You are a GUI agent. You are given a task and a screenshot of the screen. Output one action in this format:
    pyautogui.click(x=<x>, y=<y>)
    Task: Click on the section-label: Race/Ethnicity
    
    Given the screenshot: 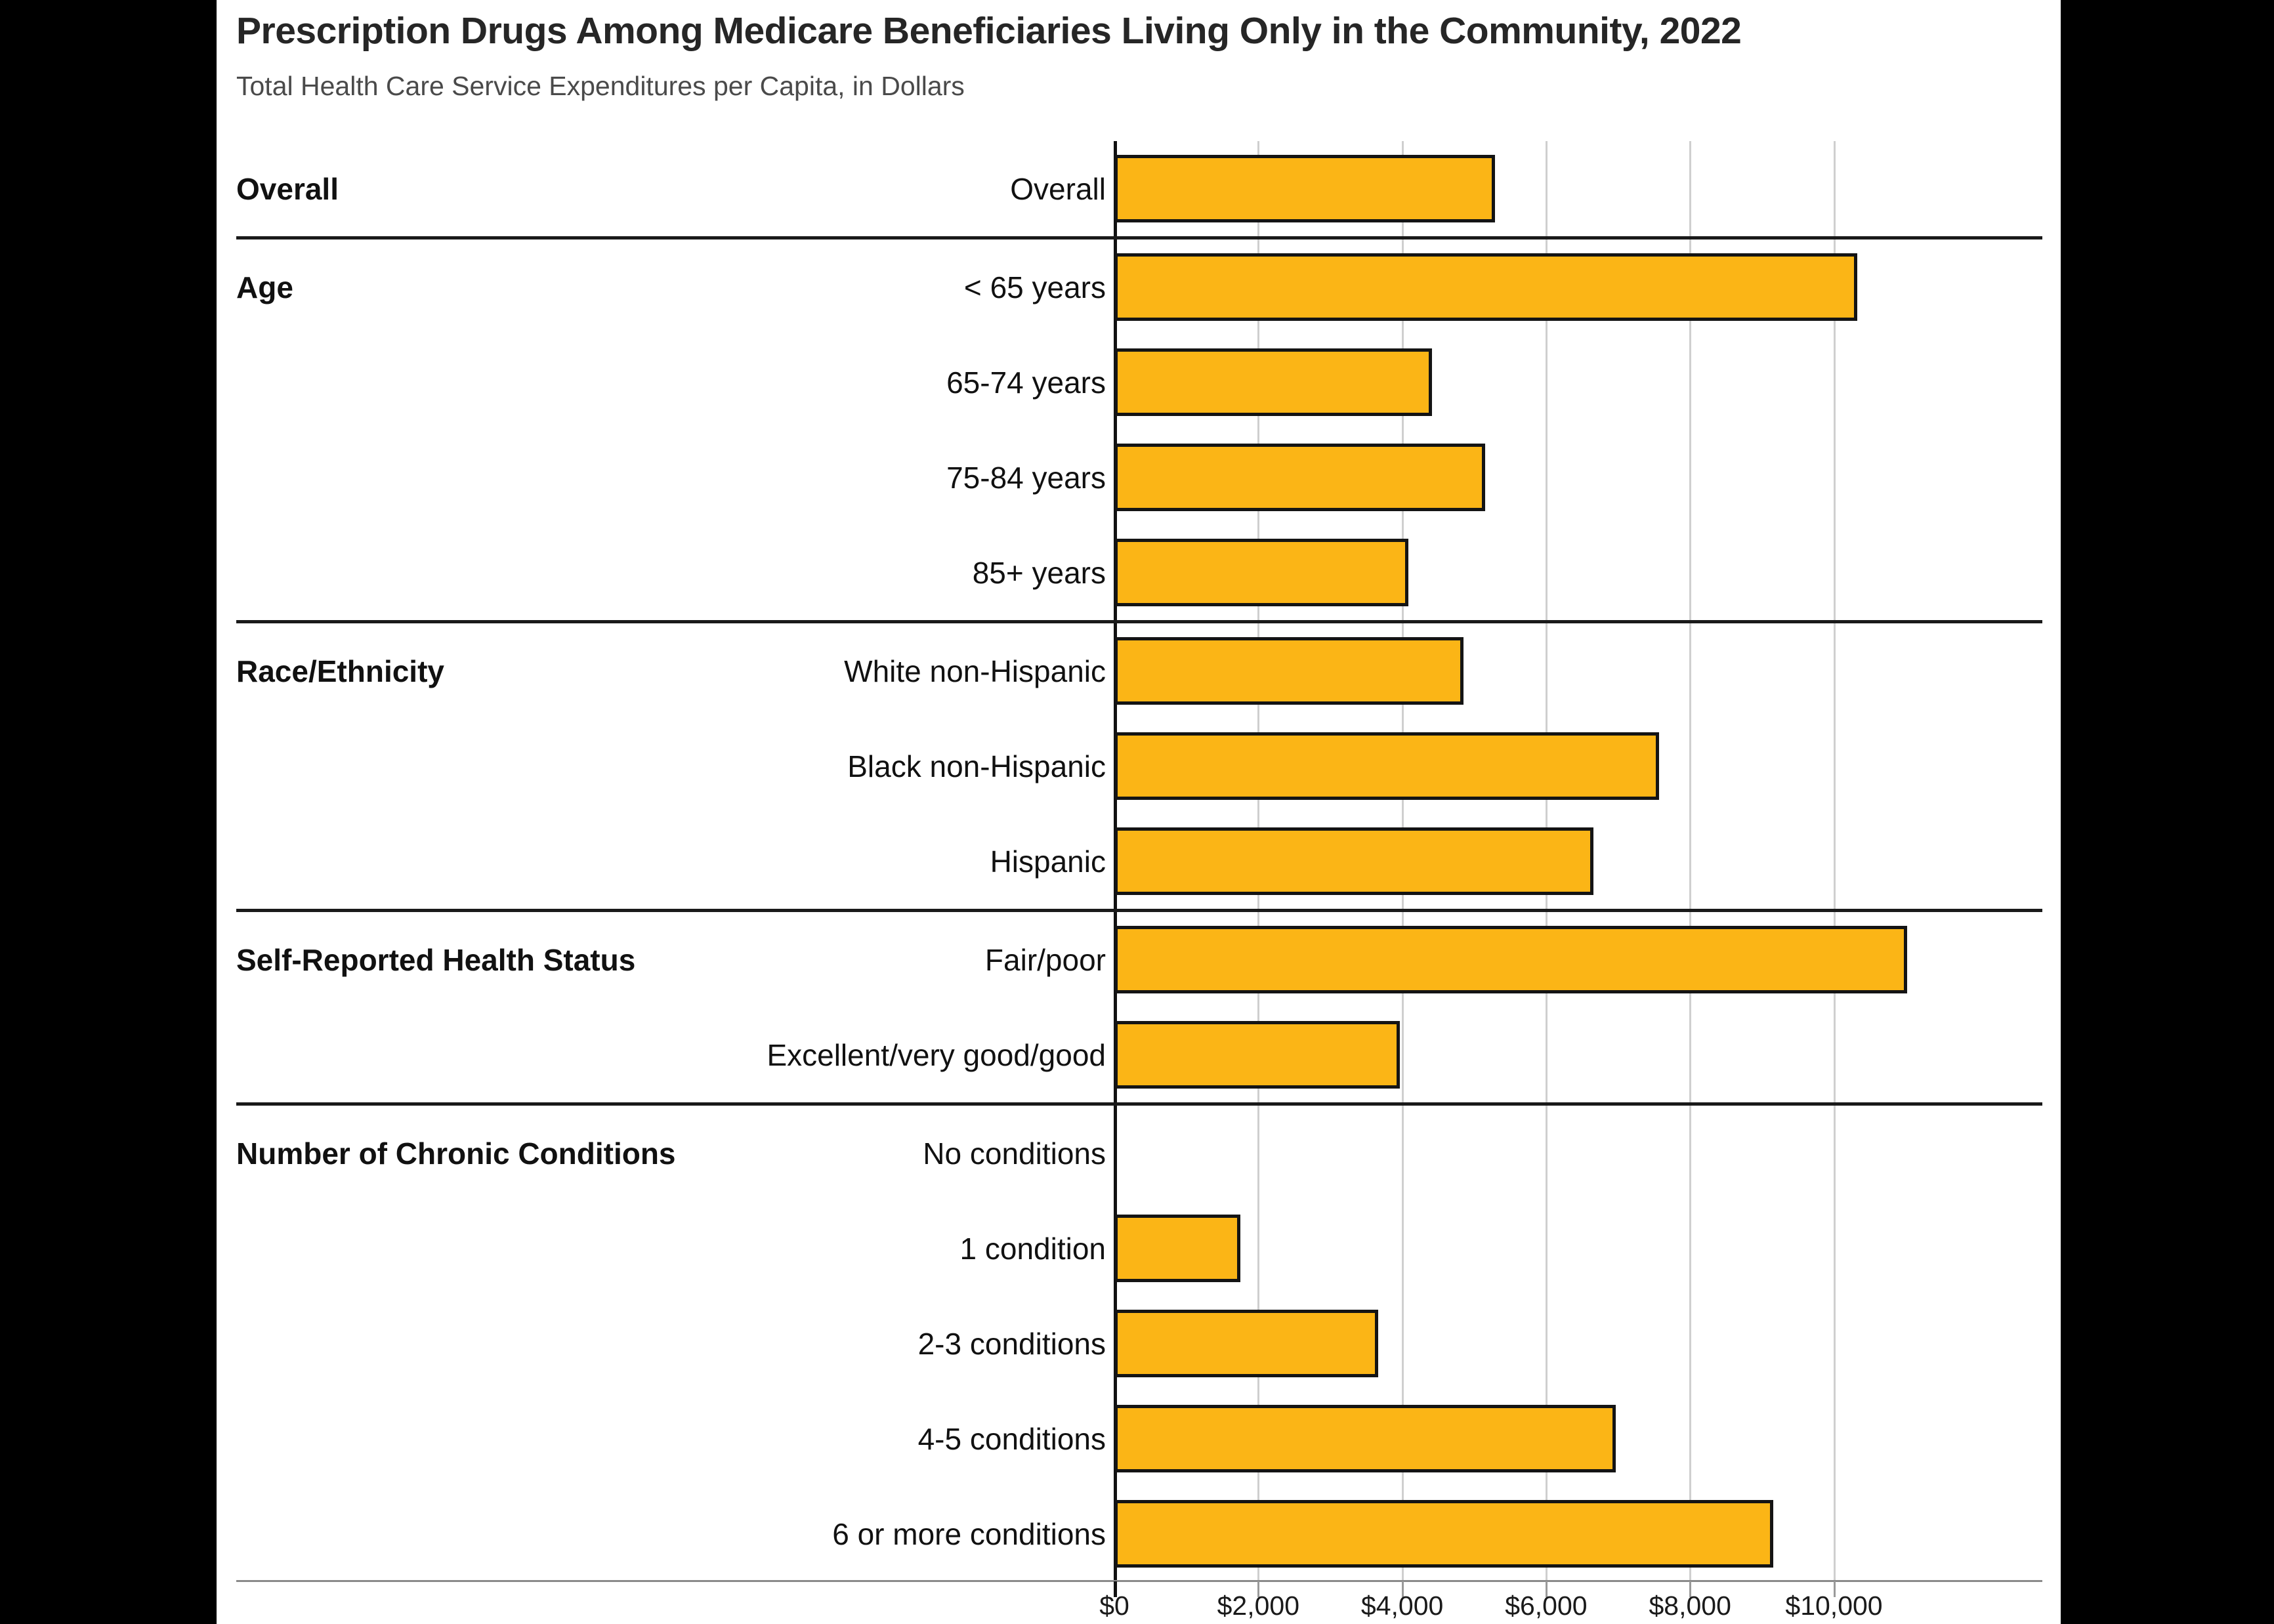 What is the action you would take?
    pyautogui.click(x=340, y=671)
    